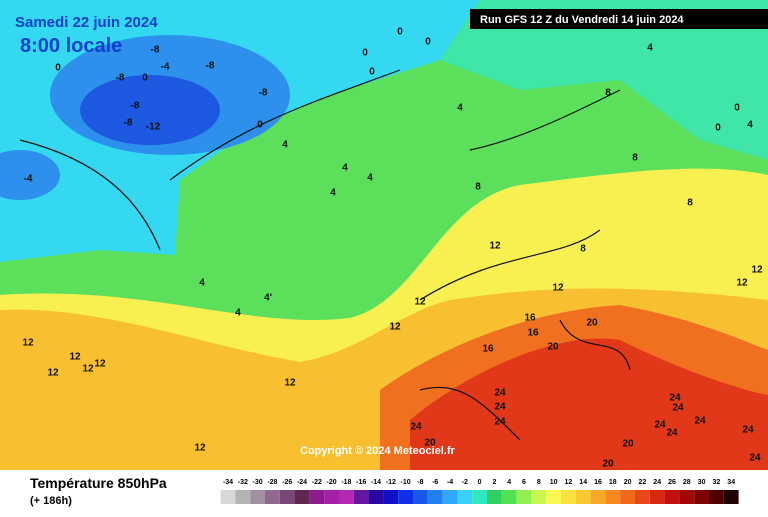 The width and height of the screenshot is (768, 517). Describe the element at coordinates (509, 482) in the screenshot. I see `scale-label: 4` at that location.